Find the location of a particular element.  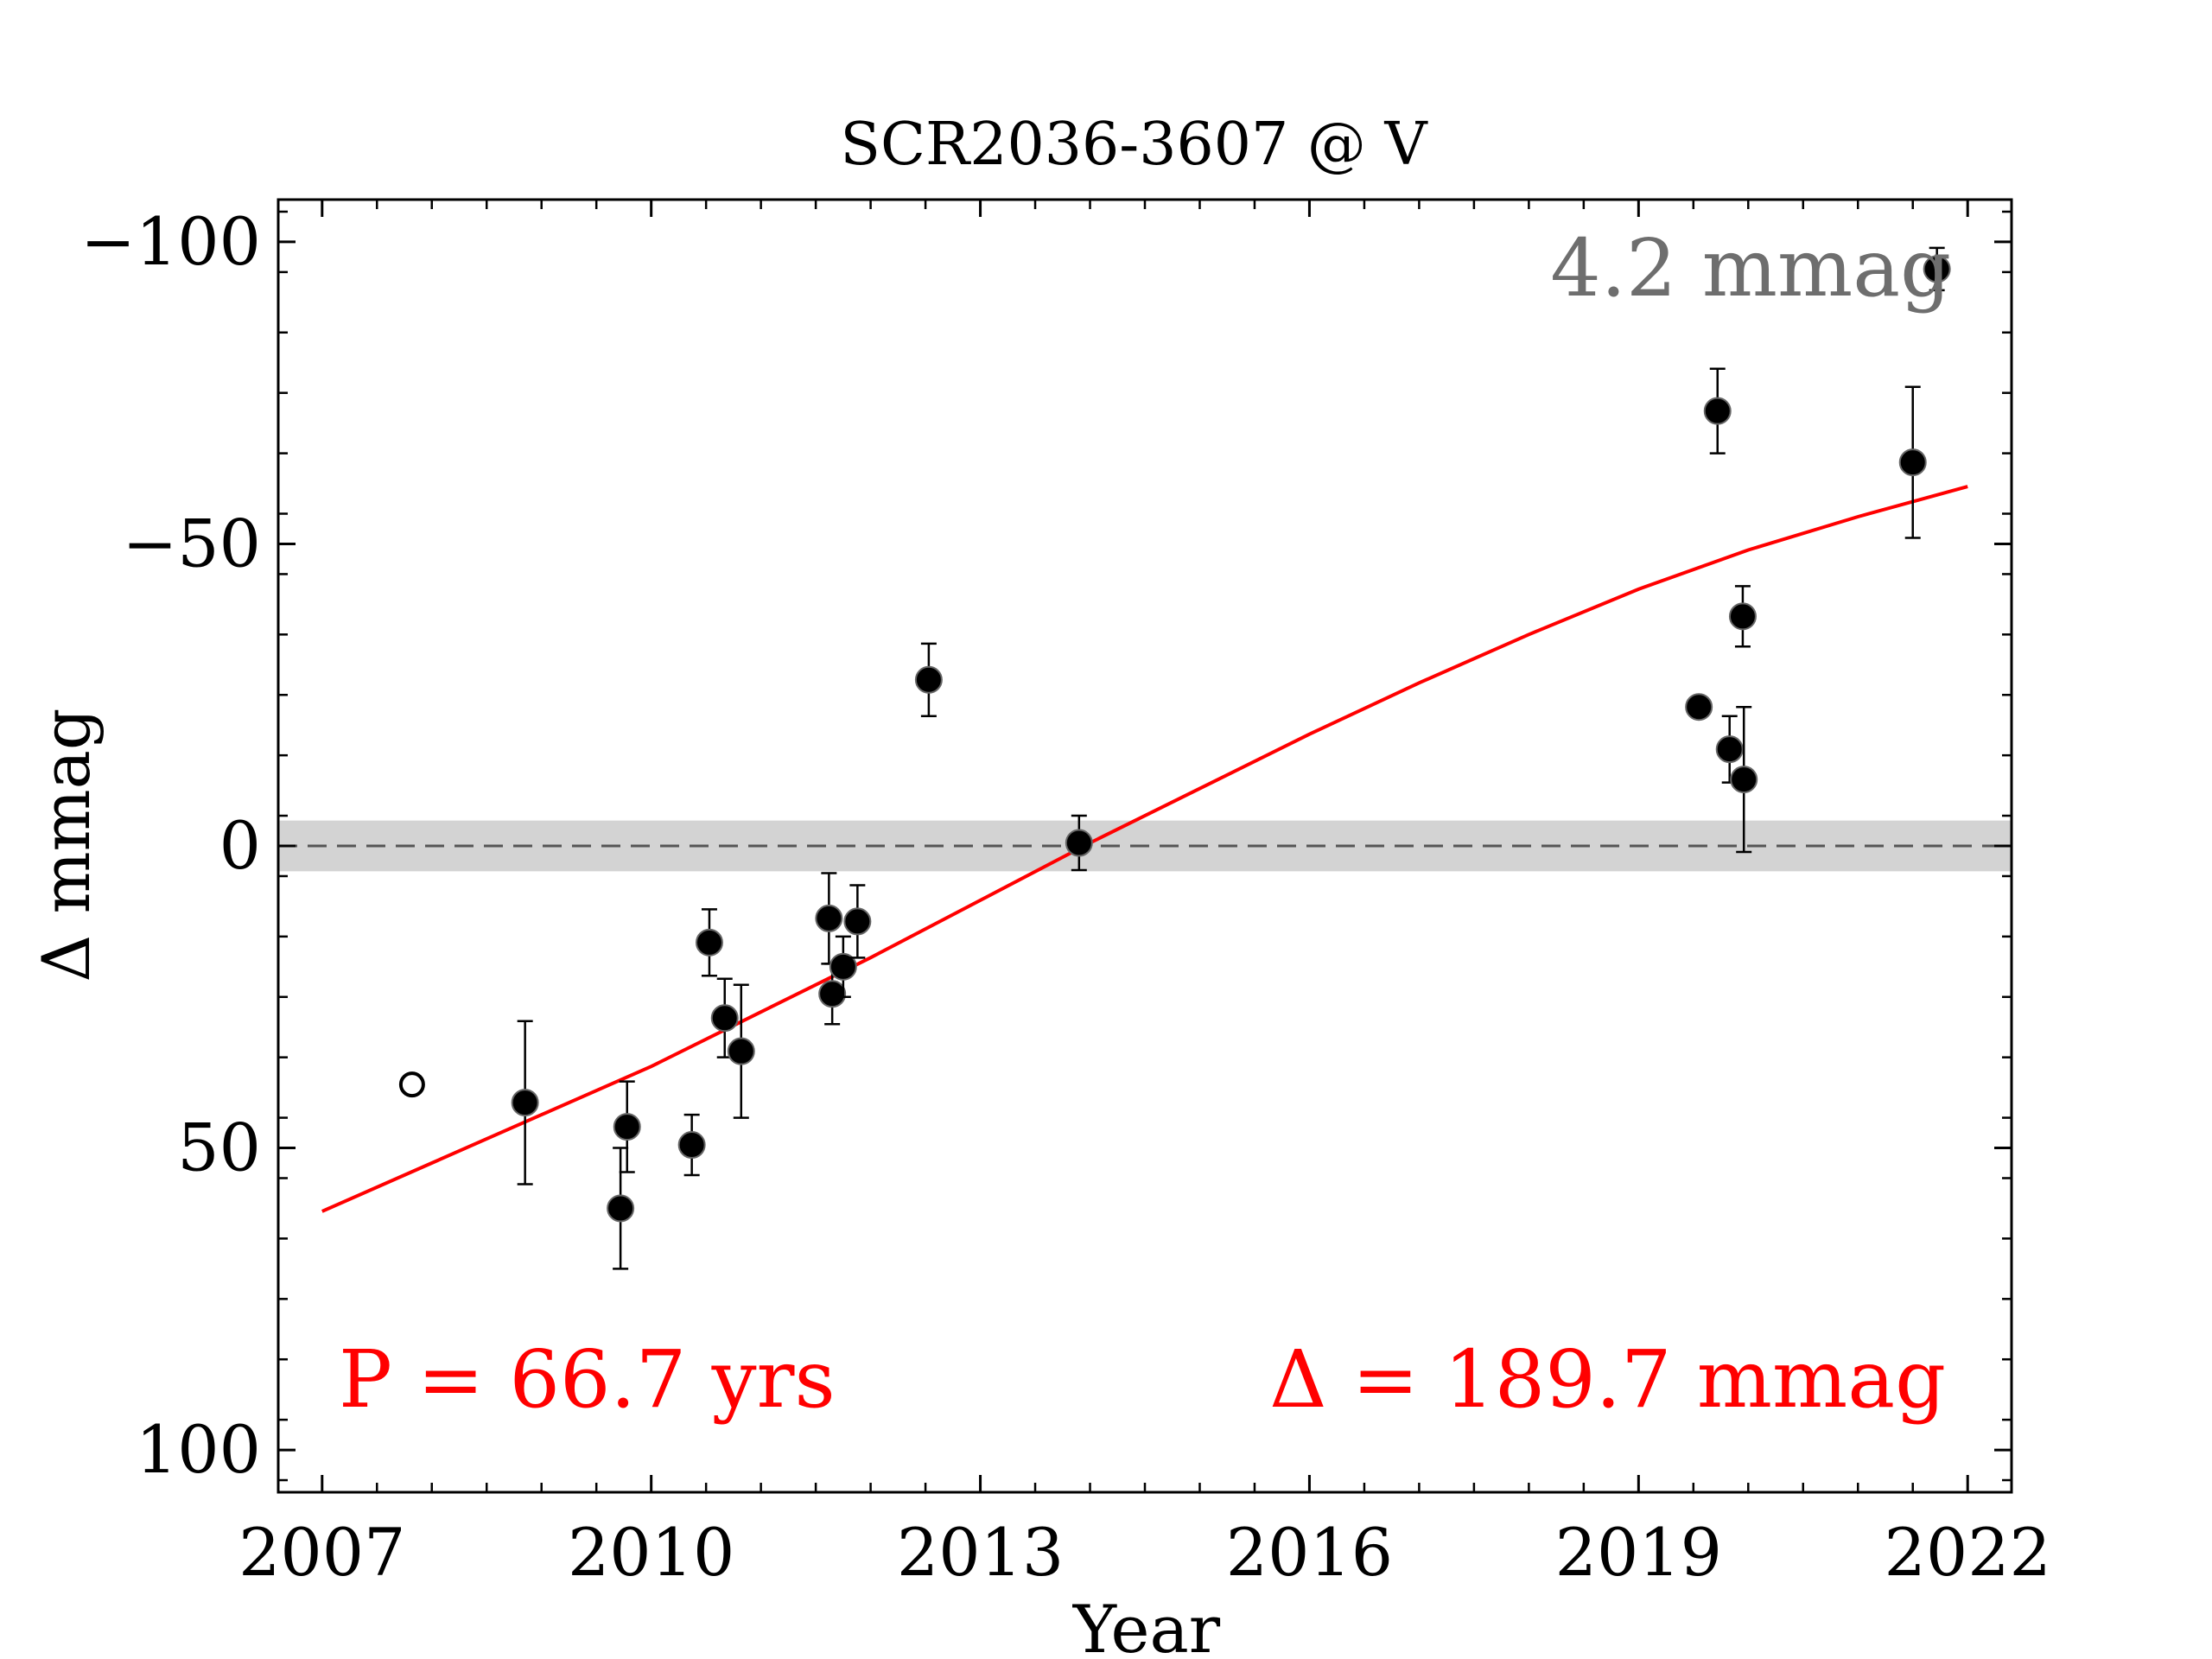

open-data-point is located at coordinates (411, 1084).